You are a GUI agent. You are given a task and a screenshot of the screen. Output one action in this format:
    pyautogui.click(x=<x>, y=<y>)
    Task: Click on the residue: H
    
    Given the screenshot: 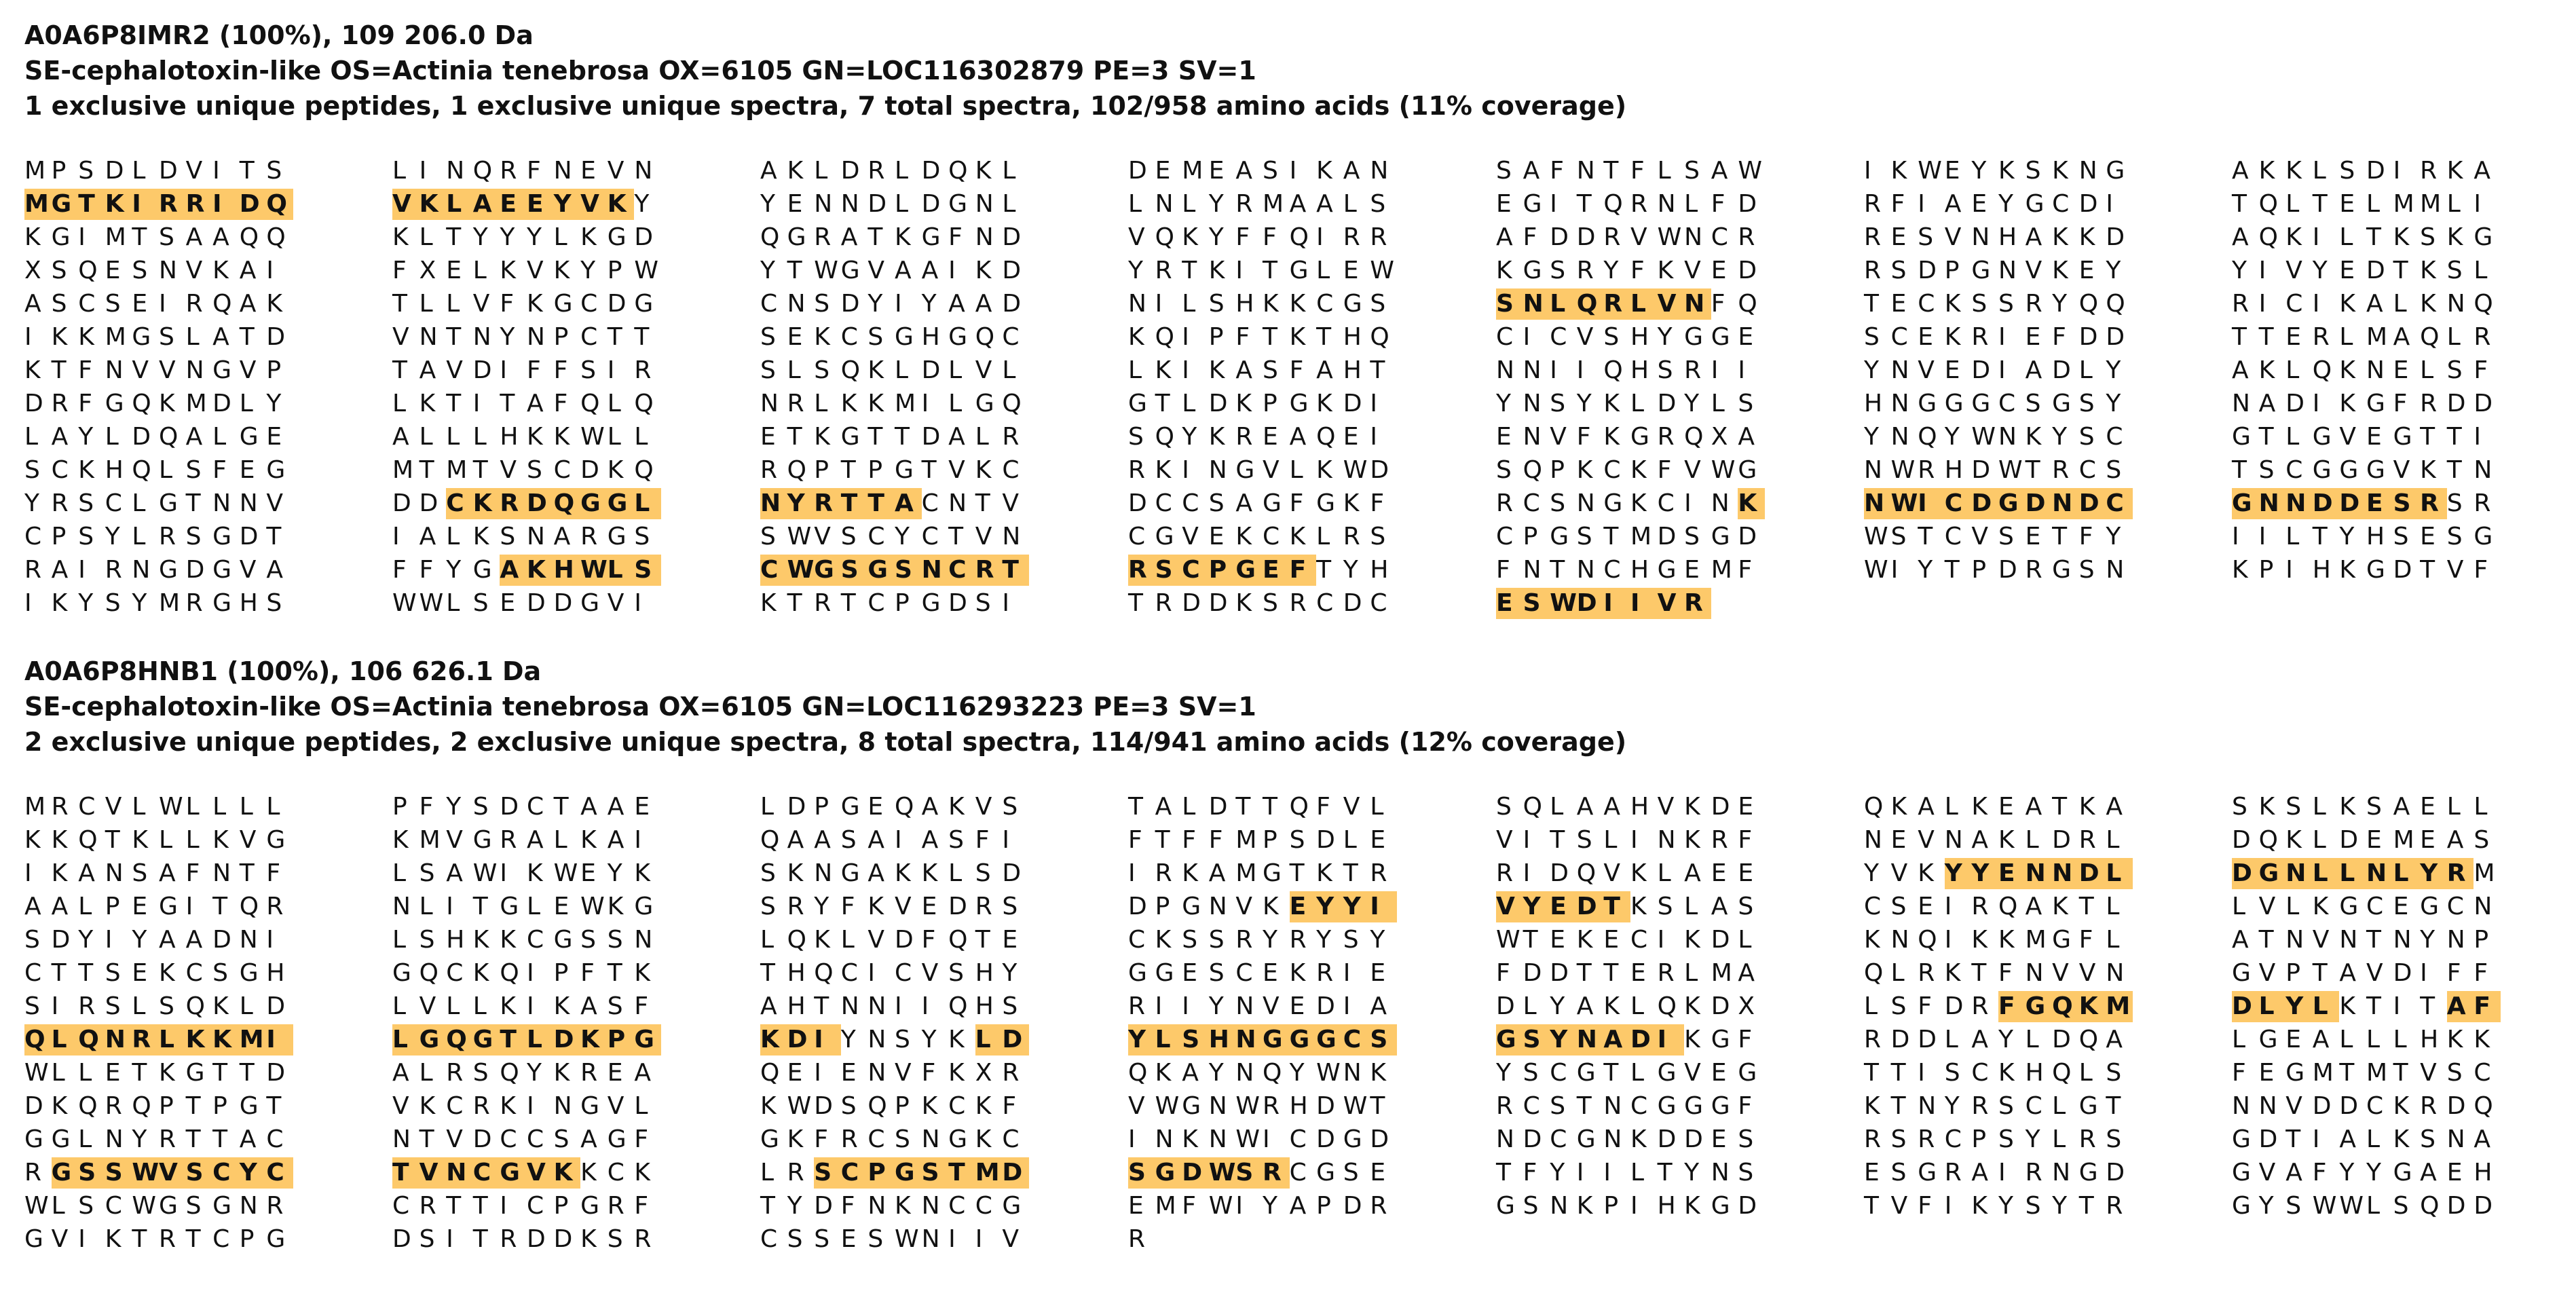 What is the action you would take?
    pyautogui.click(x=510, y=436)
    